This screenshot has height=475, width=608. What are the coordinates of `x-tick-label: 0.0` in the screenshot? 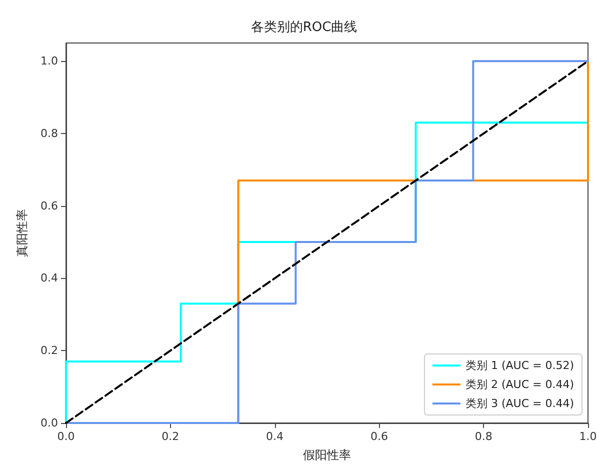 It's located at (66, 436).